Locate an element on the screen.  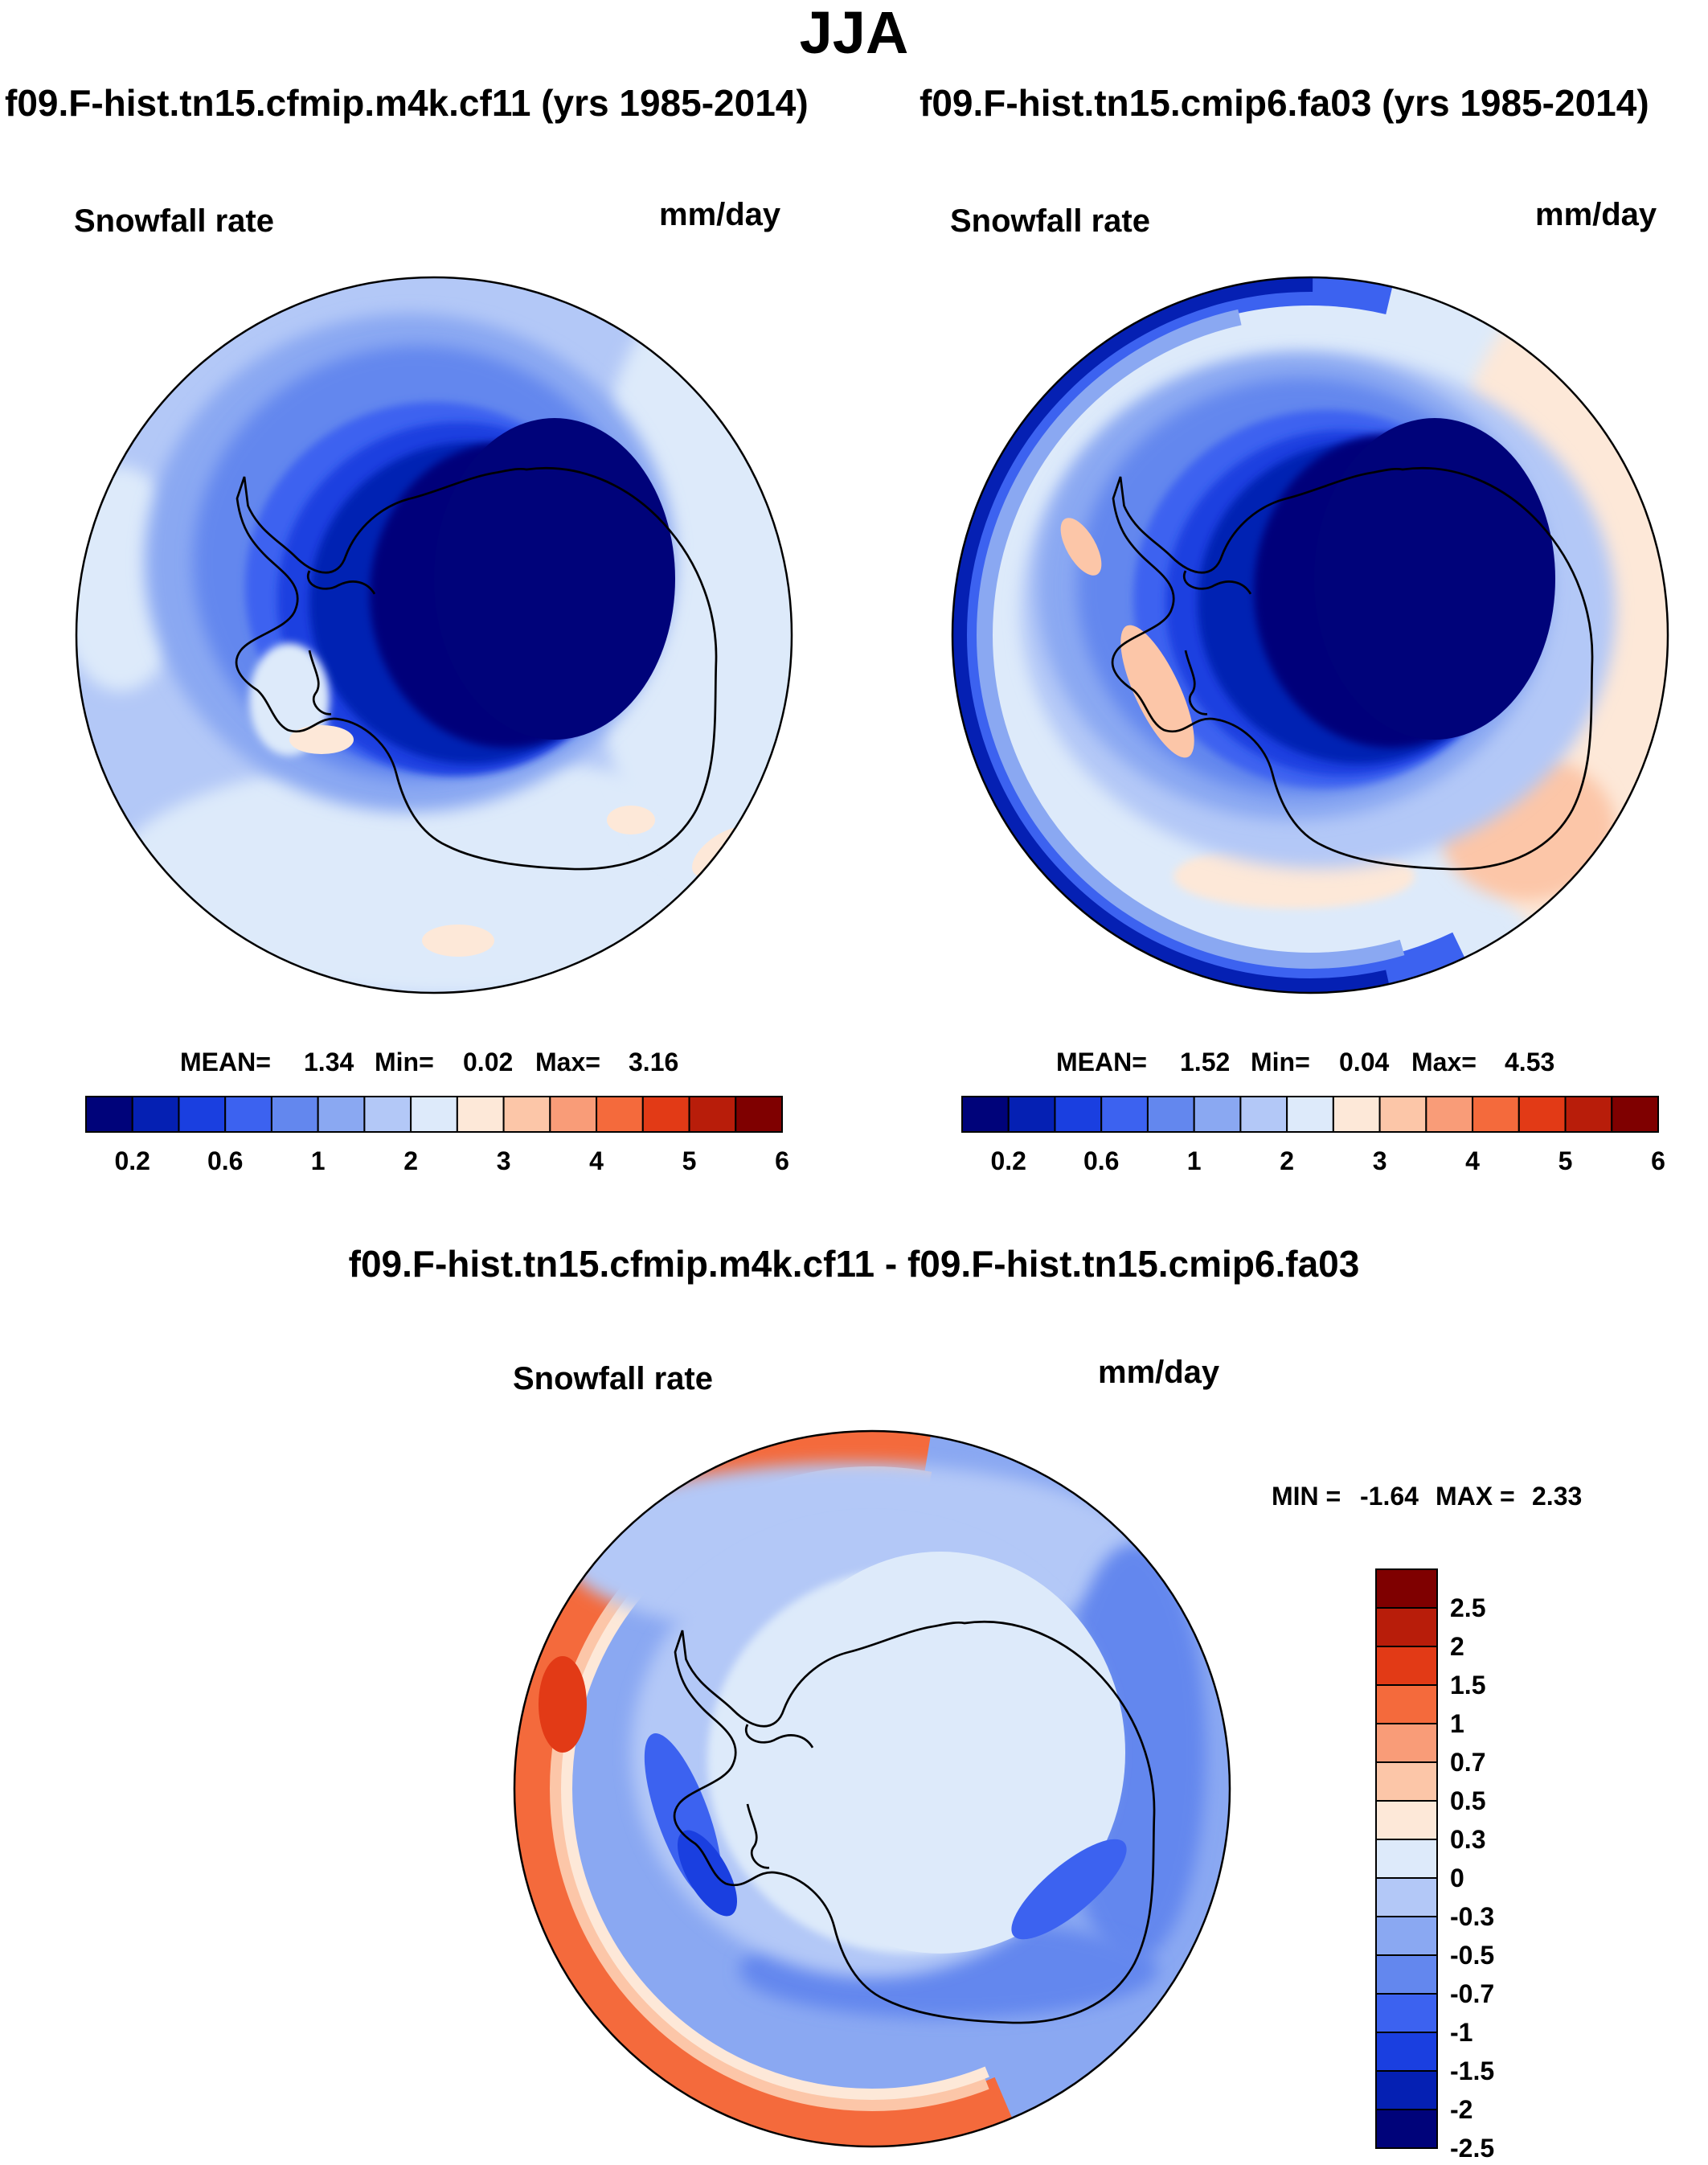
colorbar-tick-label: -2.5 is located at coordinates (1472, 2148).